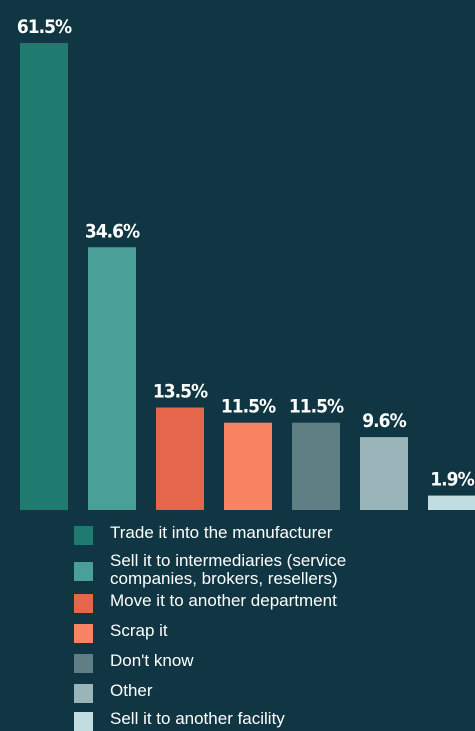  I want to click on legend-label: Trade it into the manufacturer, so click(221, 532).